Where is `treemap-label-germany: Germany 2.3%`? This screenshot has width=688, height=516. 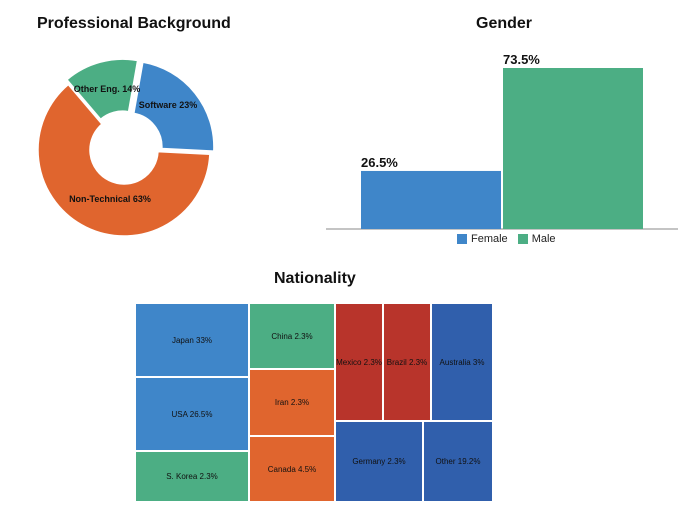 treemap-label-germany: Germany 2.3% is located at coordinates (379, 461).